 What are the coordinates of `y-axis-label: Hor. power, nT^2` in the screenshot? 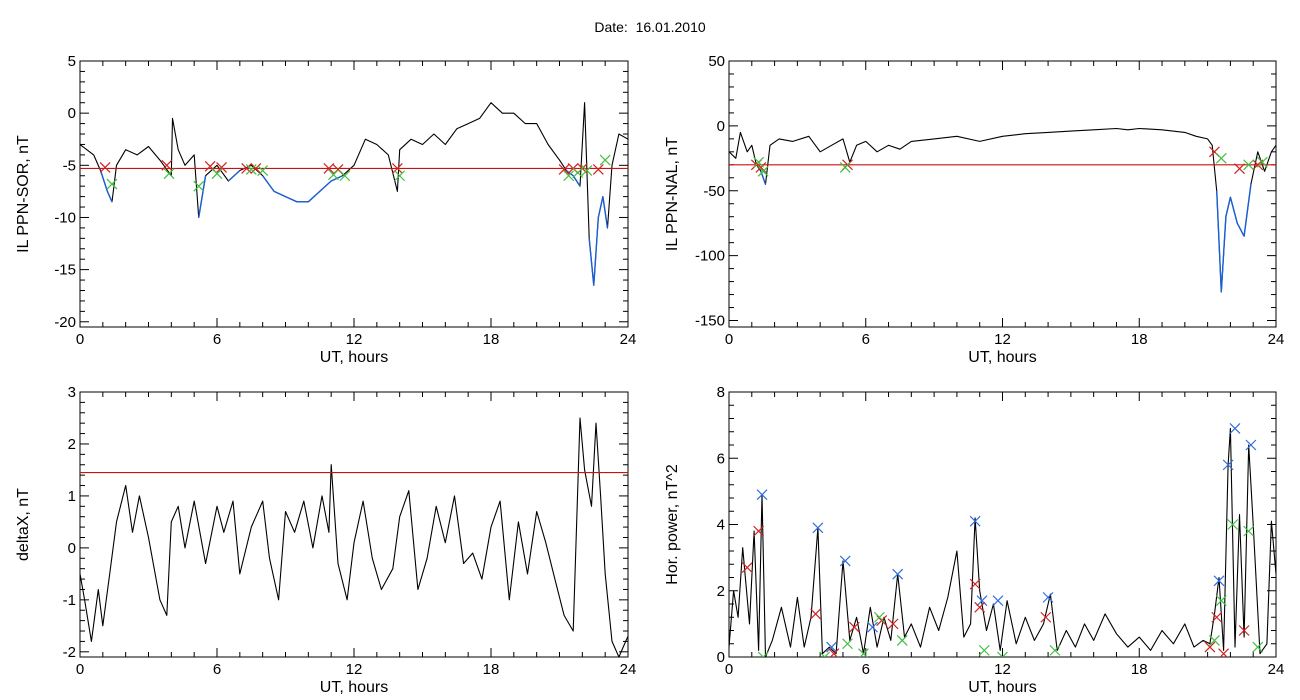 It's located at (672, 524).